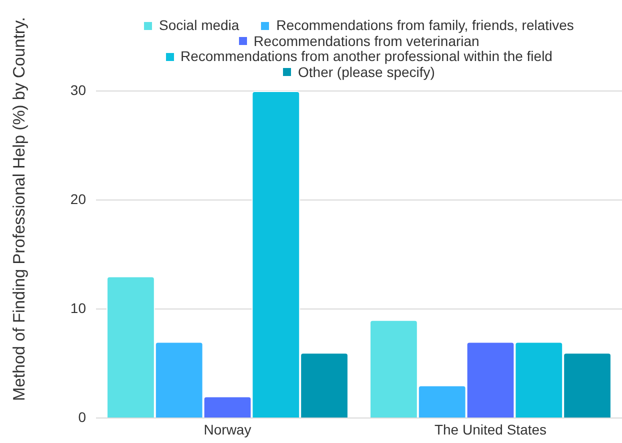  What do you see at coordinates (78, 90) in the screenshot?
I see `y-tick-label: 30` at bounding box center [78, 90].